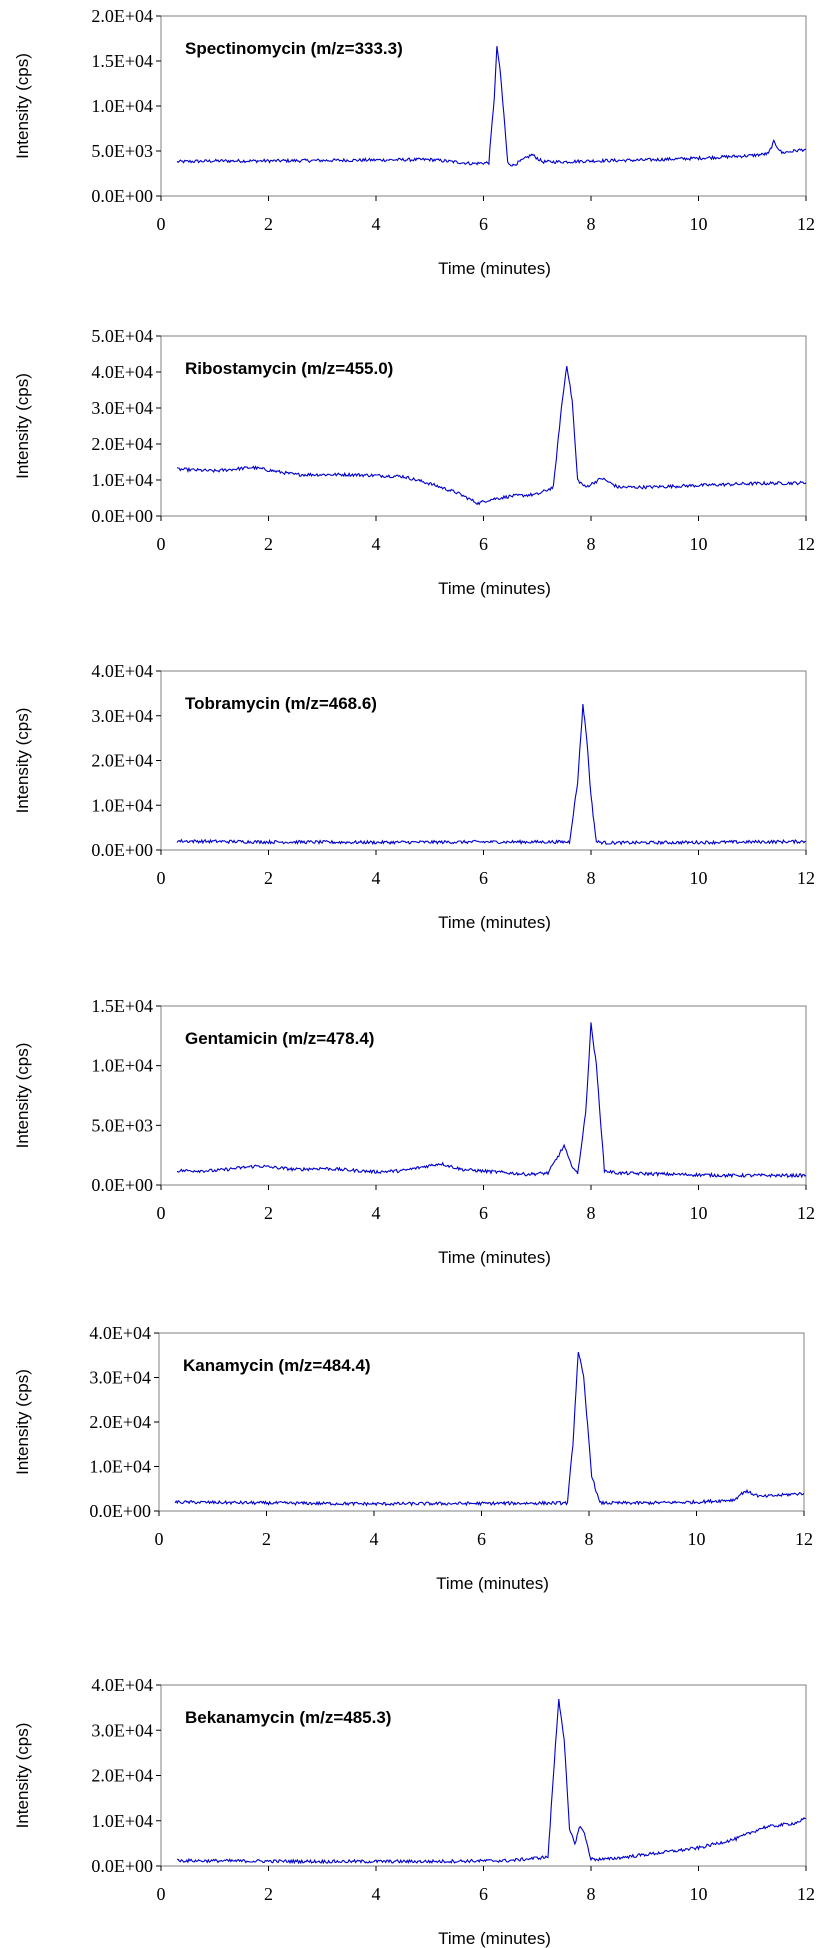 Image resolution: width=820 pixels, height=1948 pixels. I want to click on chart-title: Spectinomycin (m/z=333.3), so click(294, 48).